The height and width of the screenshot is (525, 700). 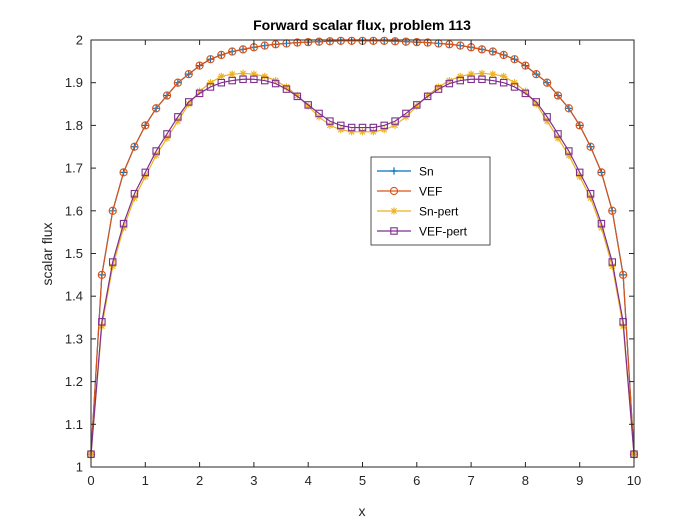 What do you see at coordinates (409, 192) in the screenshot?
I see `legend-entry-vef: VEF` at bounding box center [409, 192].